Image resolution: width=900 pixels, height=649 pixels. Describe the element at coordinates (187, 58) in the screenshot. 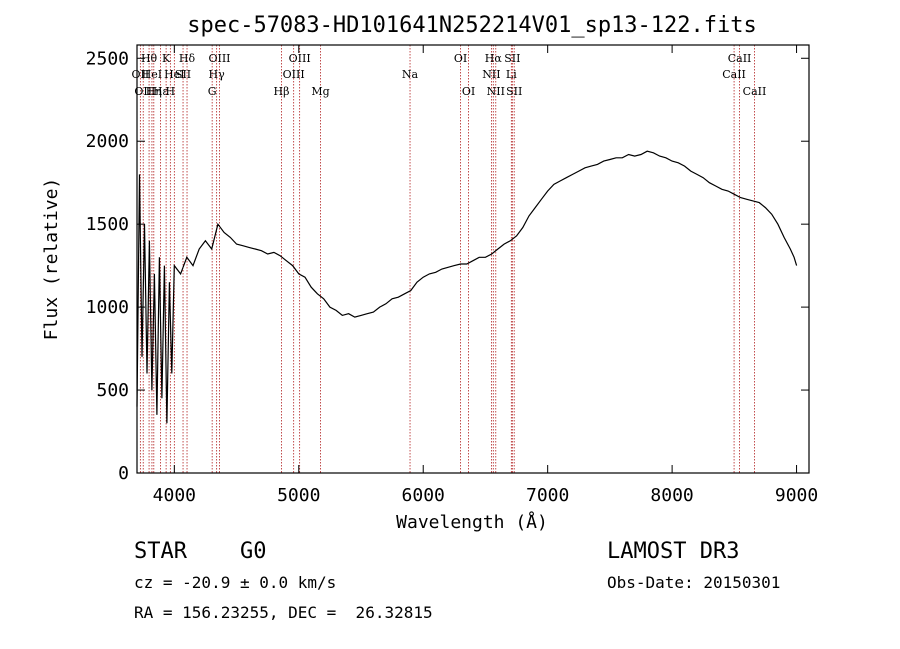

I see `line-label-10: Hδ` at that location.